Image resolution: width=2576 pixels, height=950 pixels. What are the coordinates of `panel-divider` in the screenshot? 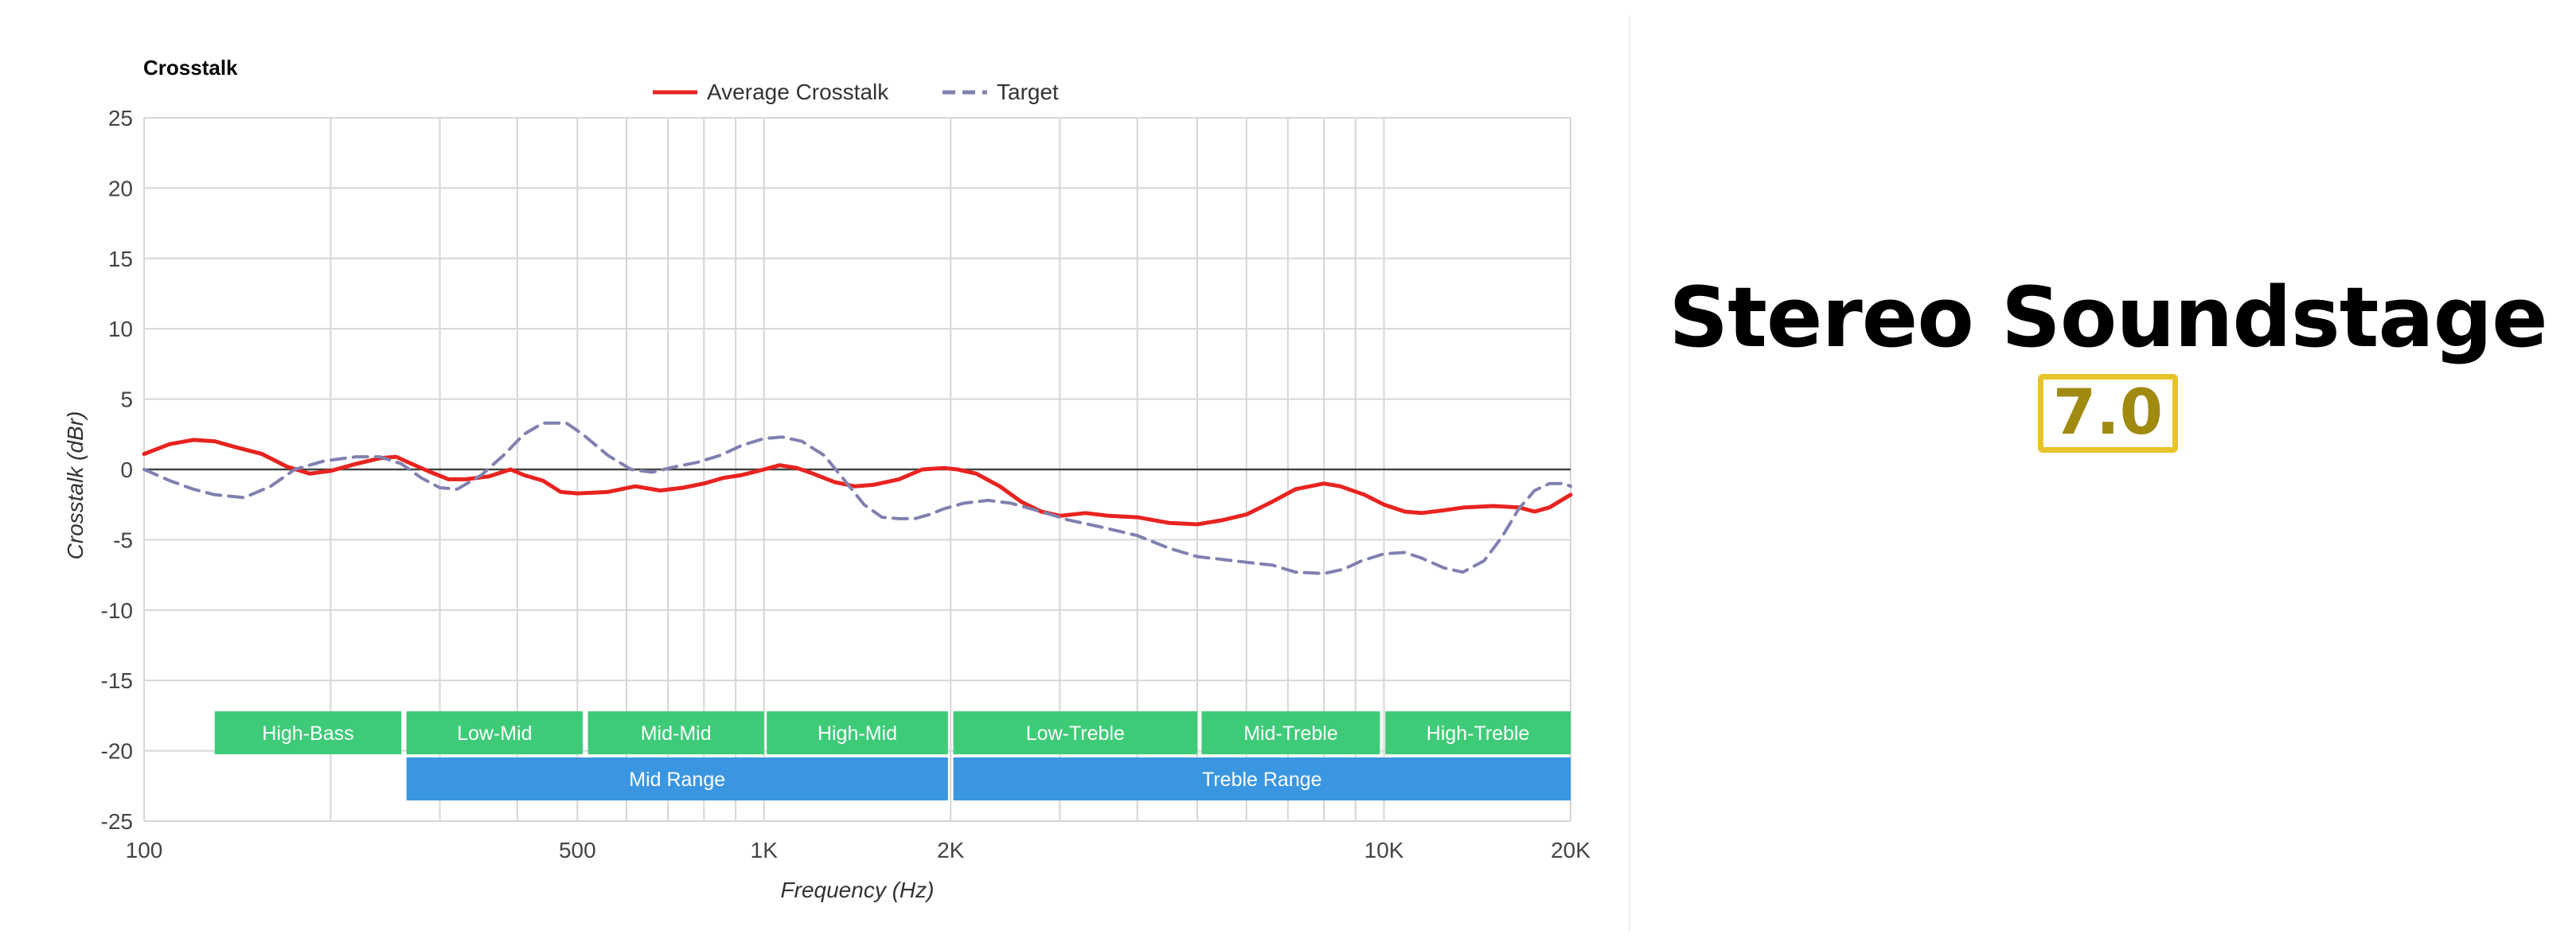 It's located at (1629, 474).